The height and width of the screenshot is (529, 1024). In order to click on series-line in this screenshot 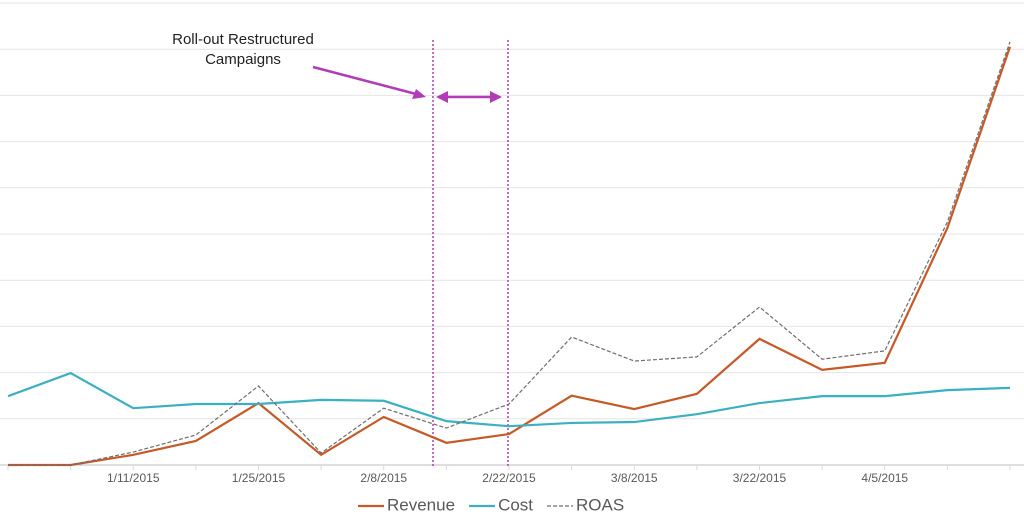, I will do `click(509, 399)`.